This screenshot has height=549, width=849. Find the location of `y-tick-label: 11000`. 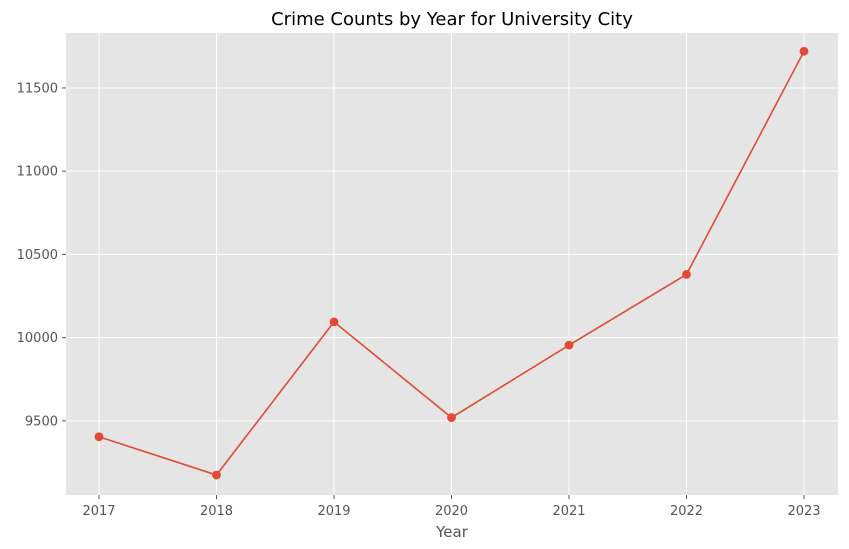

y-tick-label: 11000 is located at coordinates (37, 172).